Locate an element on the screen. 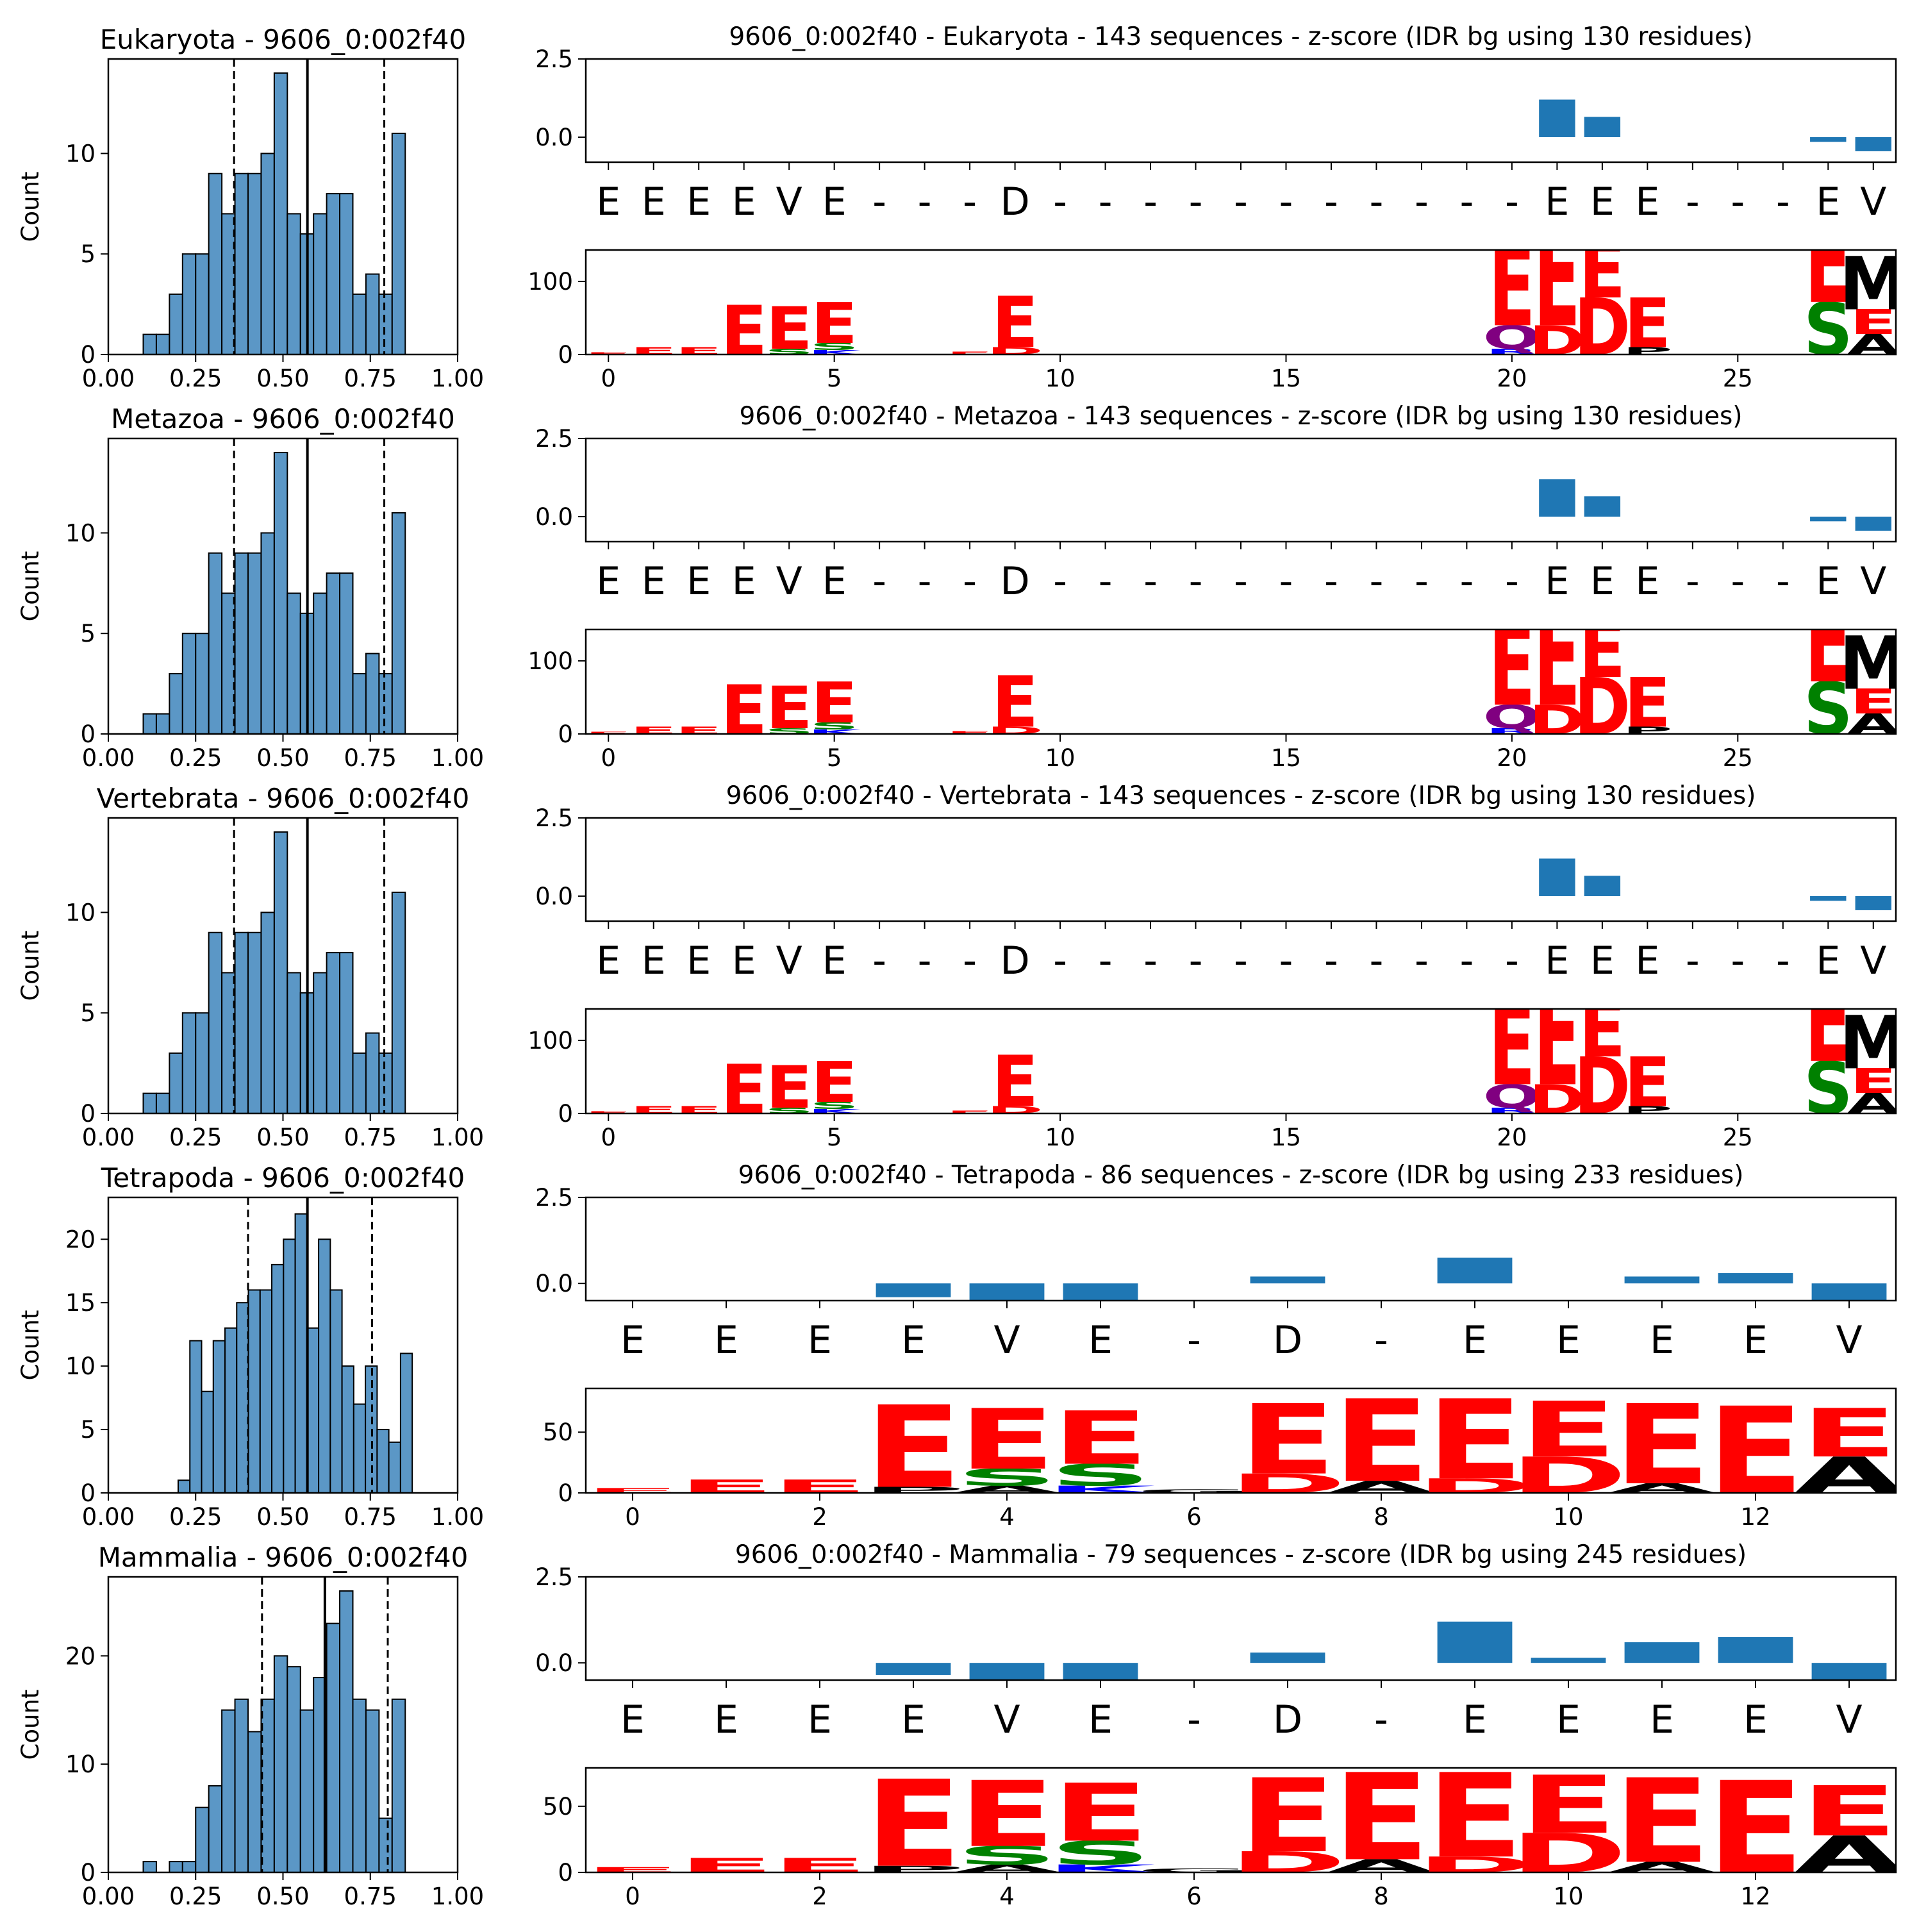  x-tick-label: 1.00 is located at coordinates (457, 1137).